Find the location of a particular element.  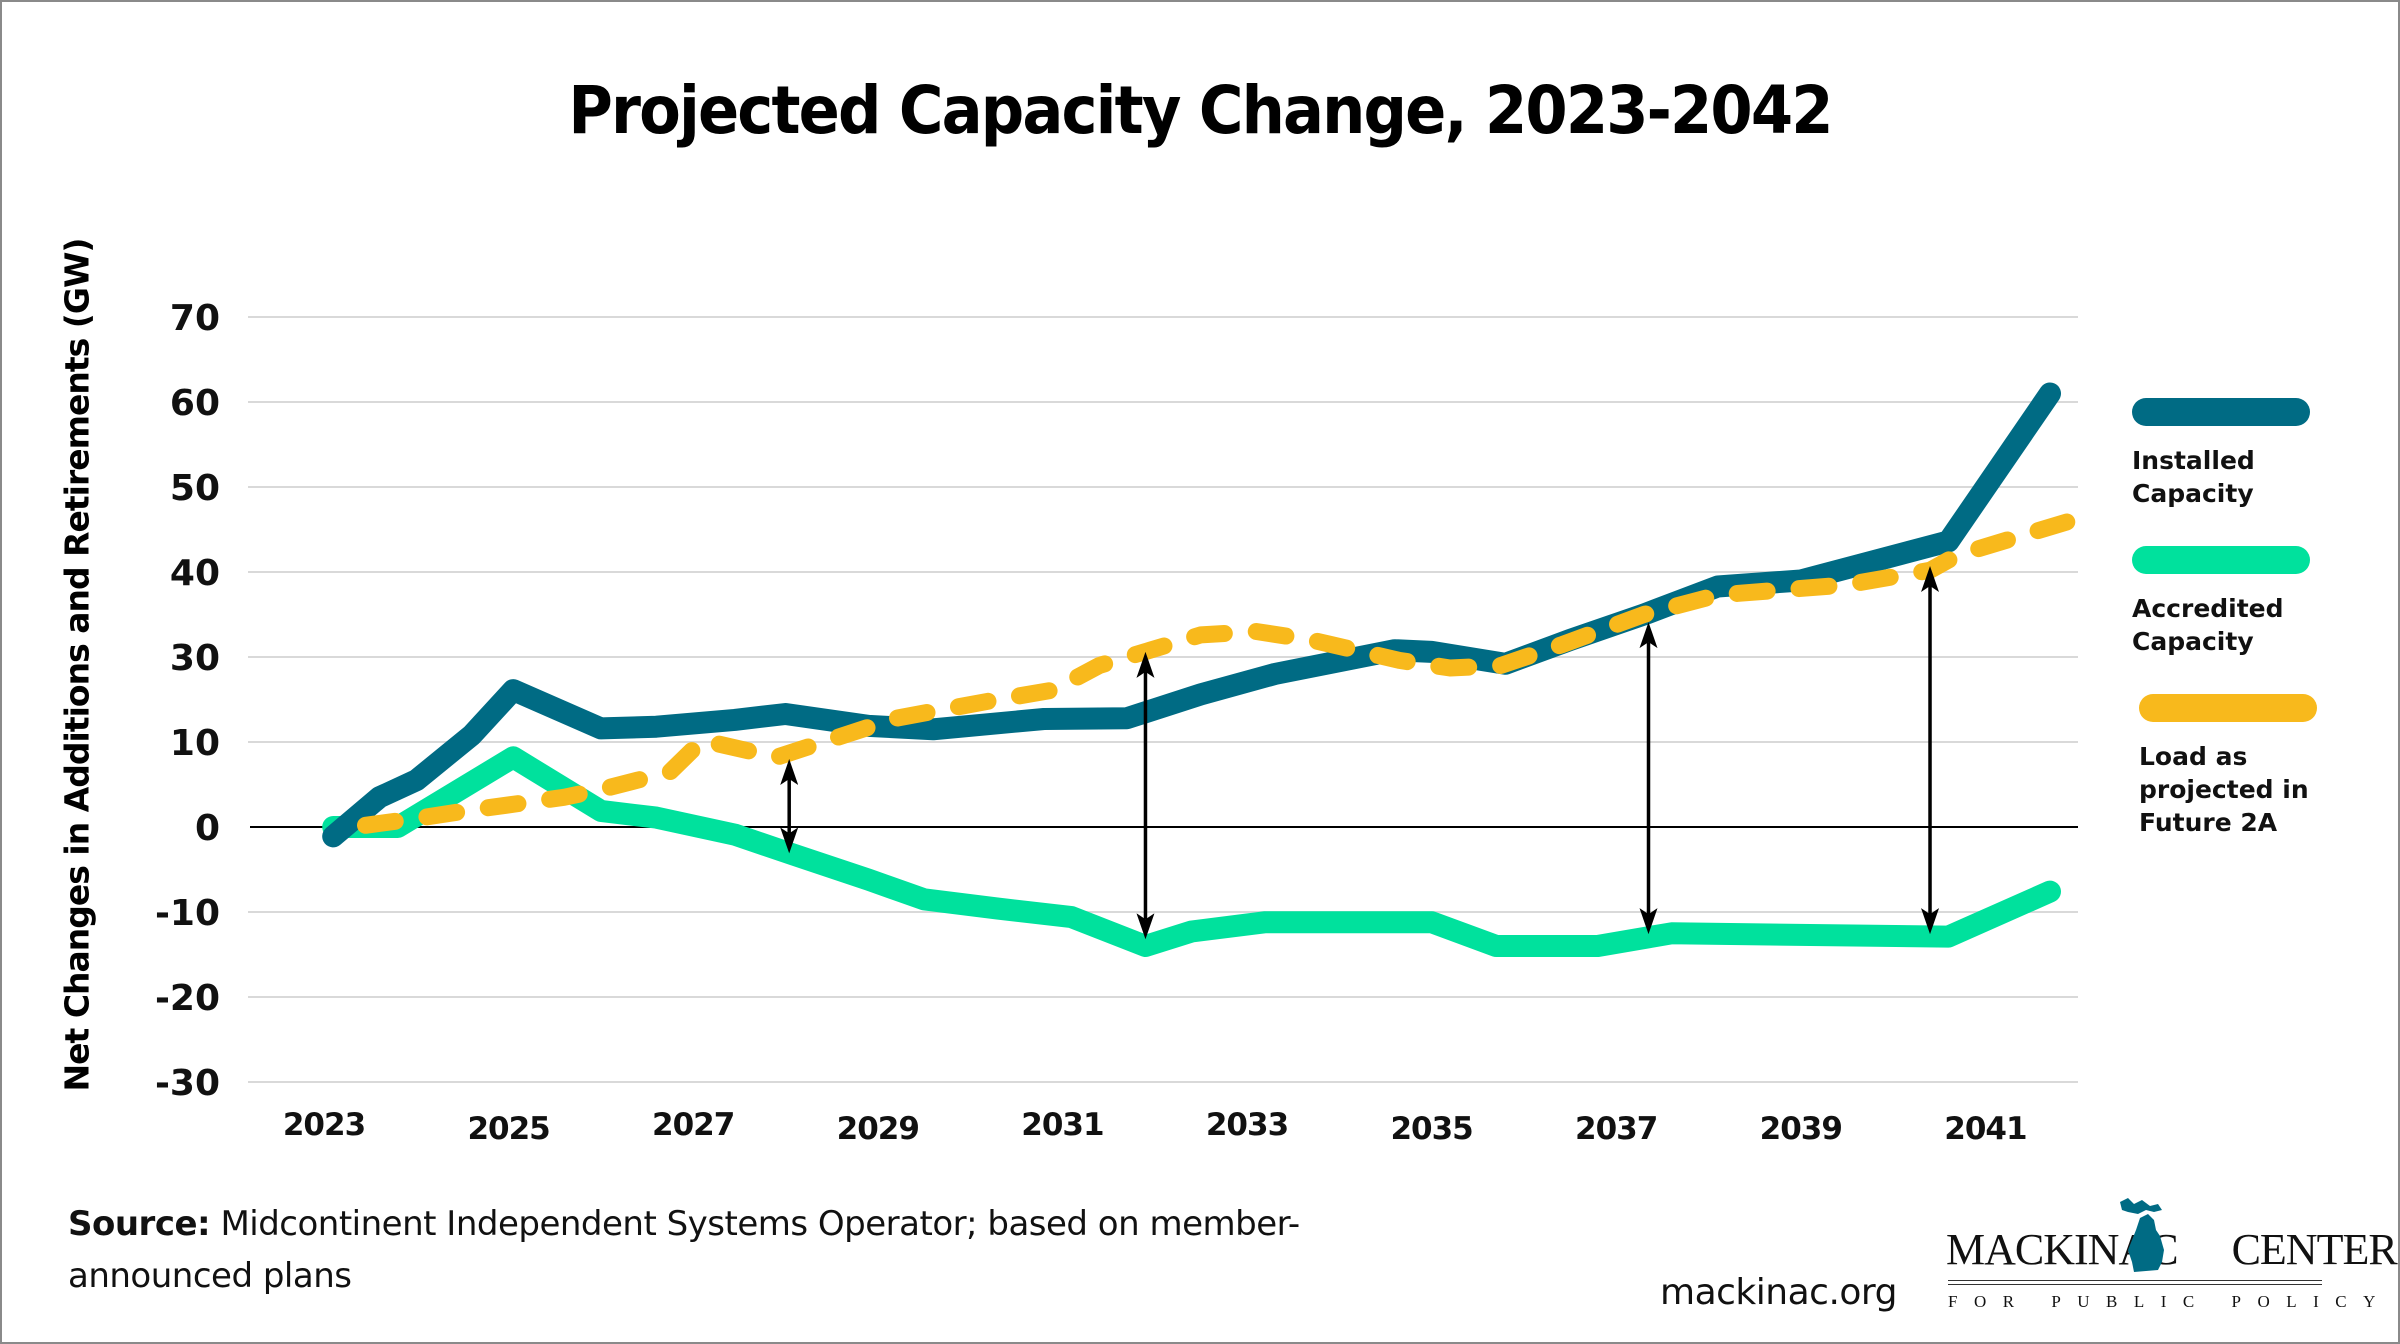

legend-item-load: Load as projected in Future 2A is located at coordinates (2255, 766).